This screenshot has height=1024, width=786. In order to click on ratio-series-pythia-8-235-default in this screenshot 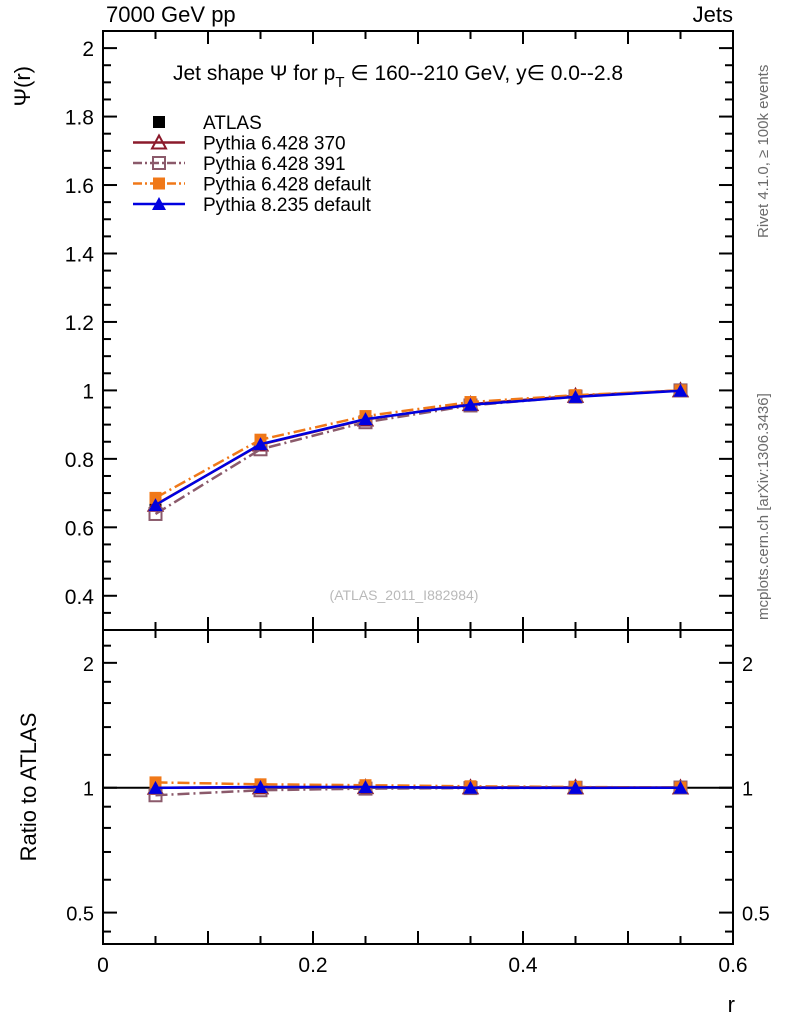, I will do `click(418, 786)`.